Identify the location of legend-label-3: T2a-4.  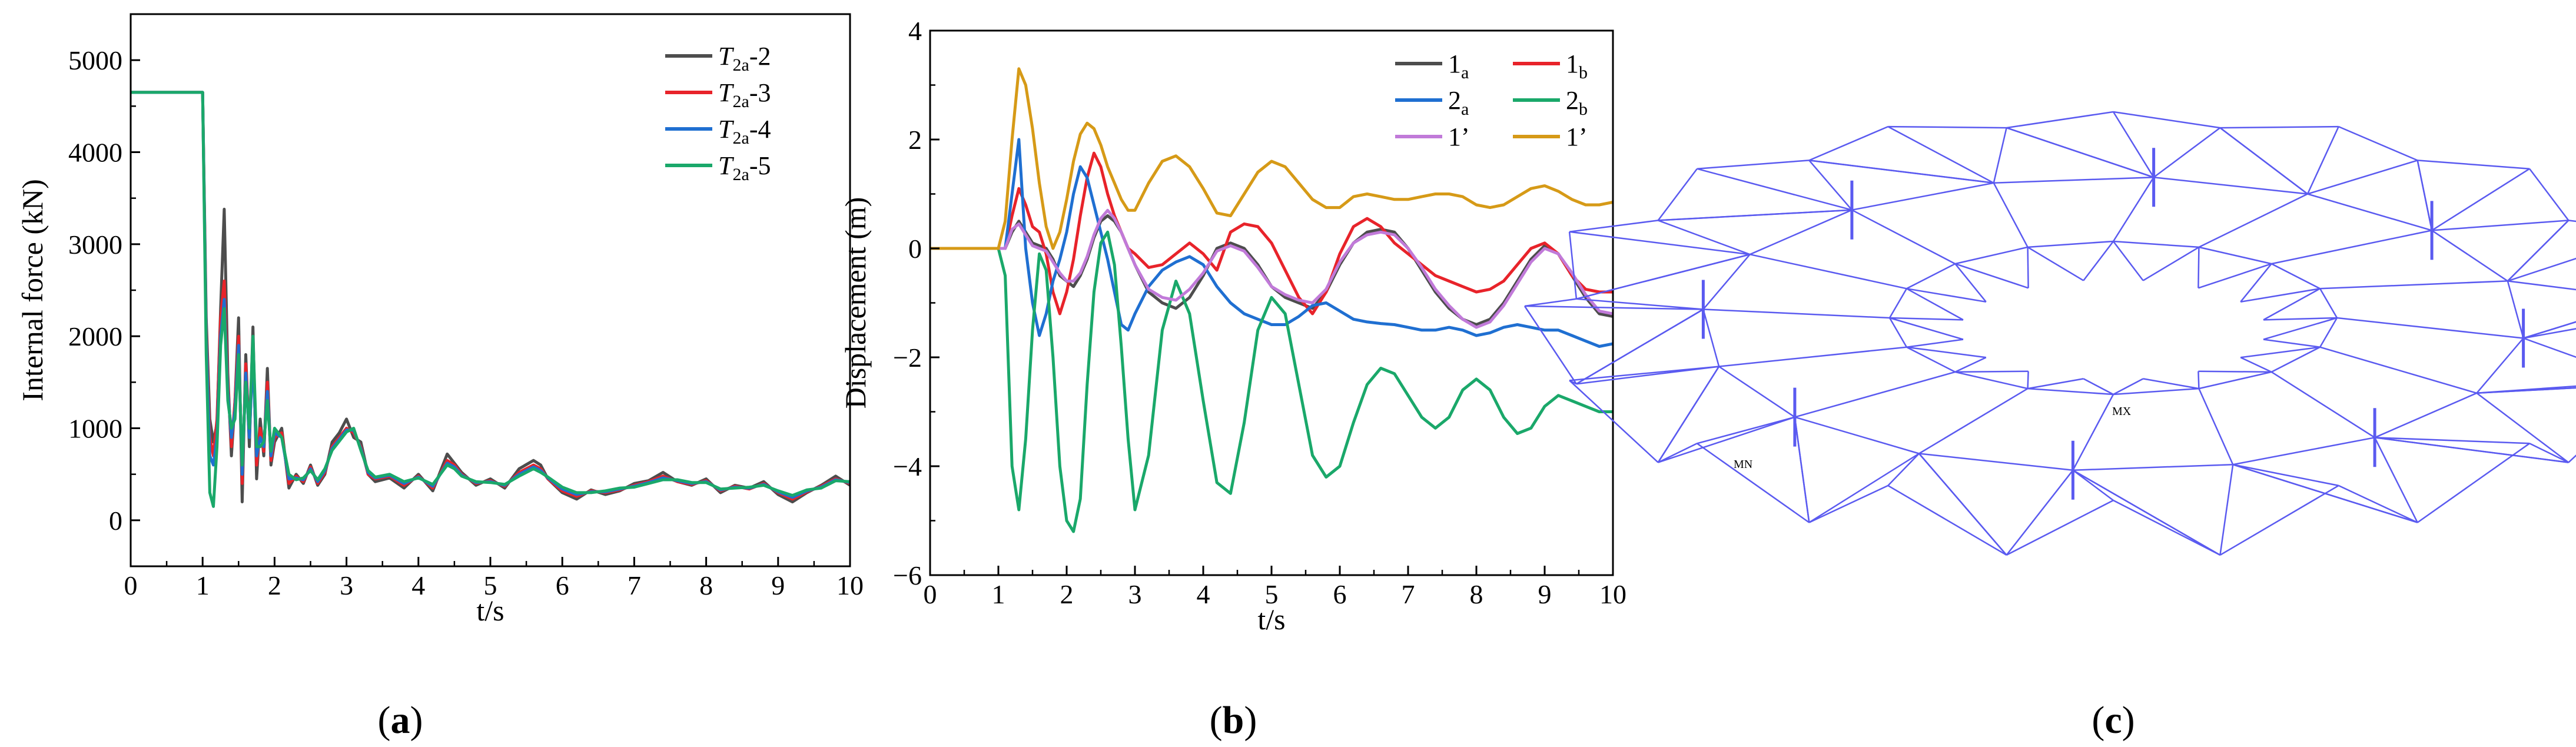
(744, 131).